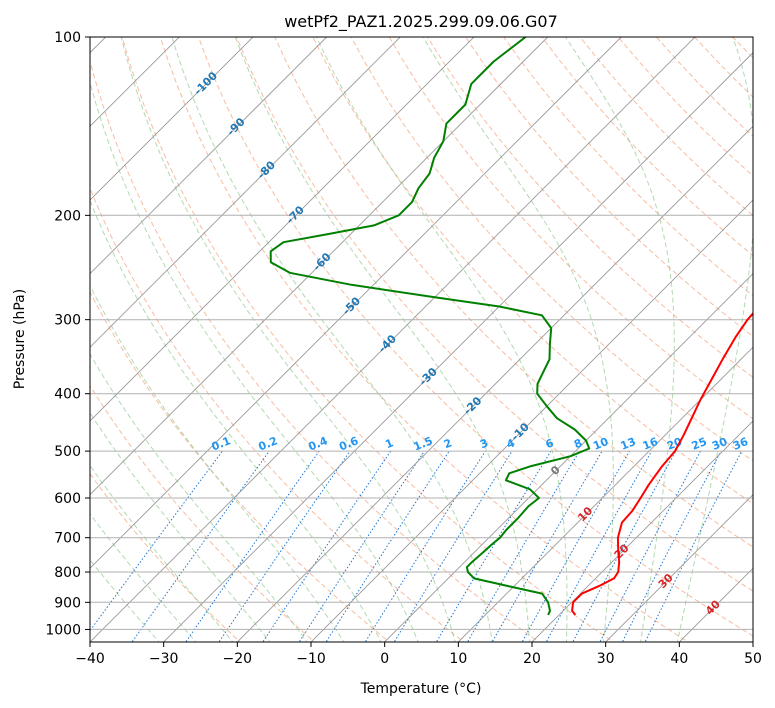 The image size is (775, 708). What do you see at coordinates (67, 573) in the screenshot?
I see `y-tick-label: 800` at bounding box center [67, 573].